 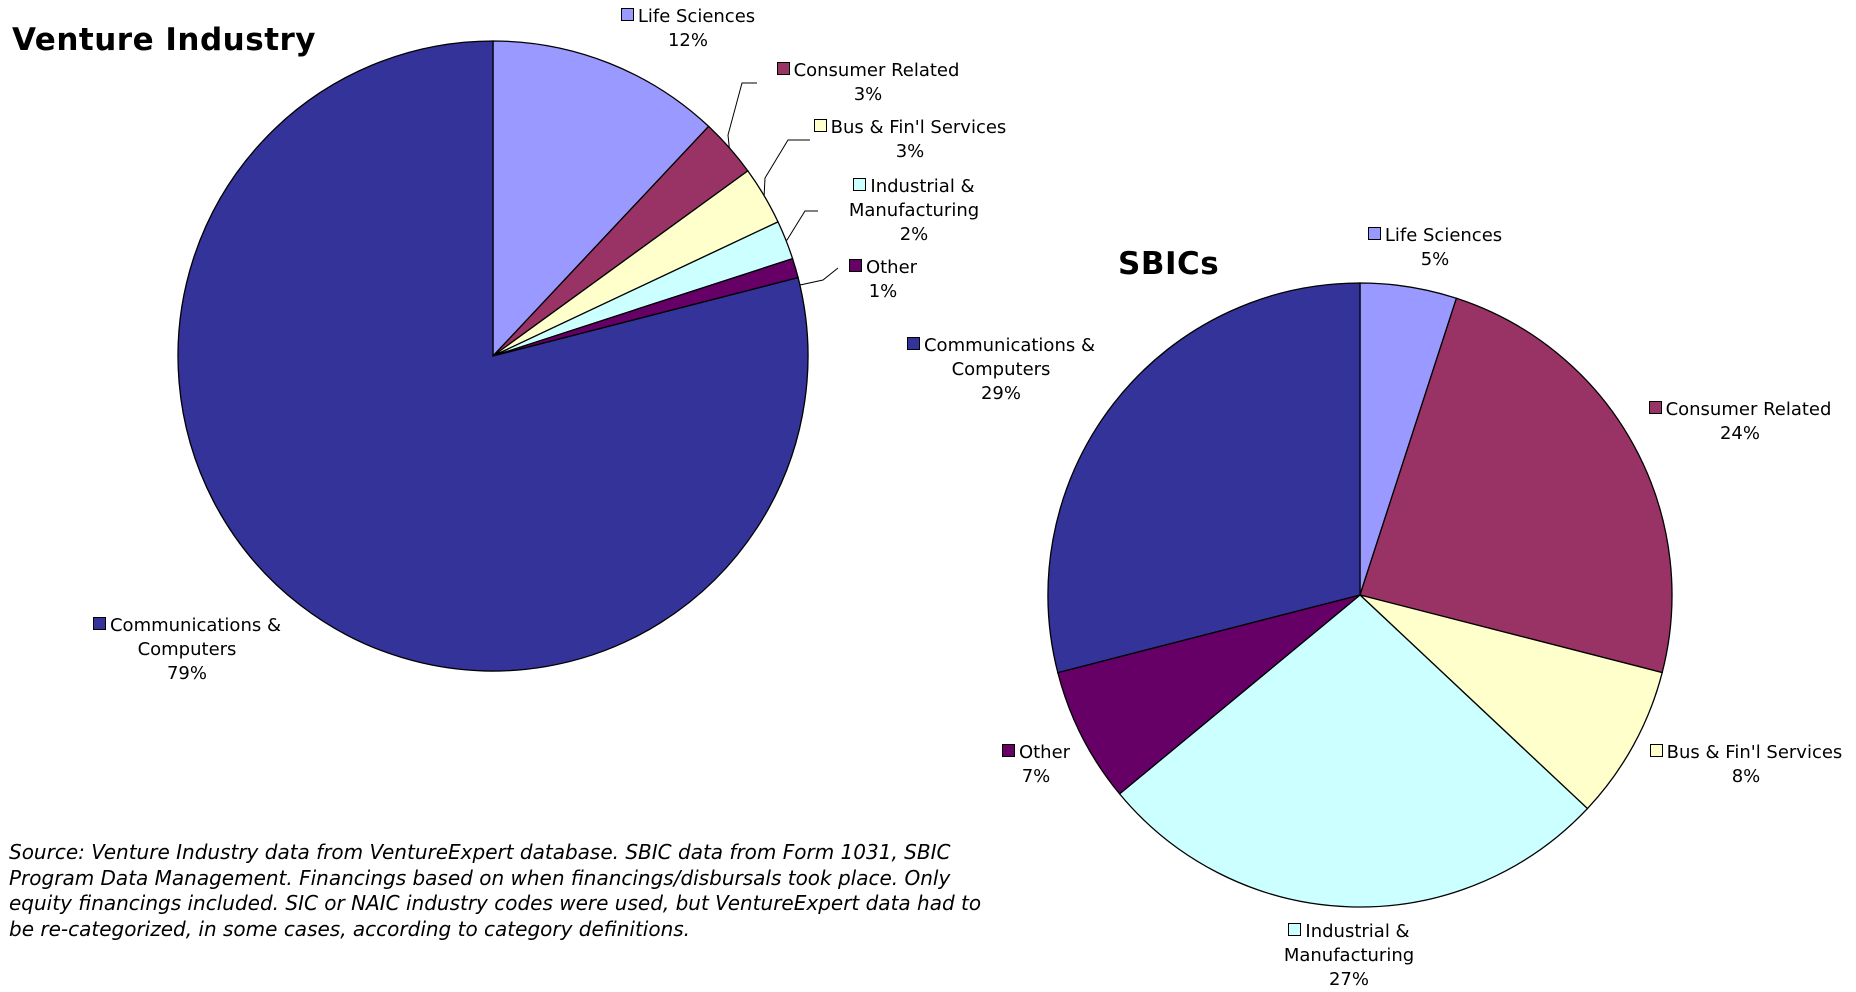 I want to click on value-label: 2%, so click(x=914, y=234).